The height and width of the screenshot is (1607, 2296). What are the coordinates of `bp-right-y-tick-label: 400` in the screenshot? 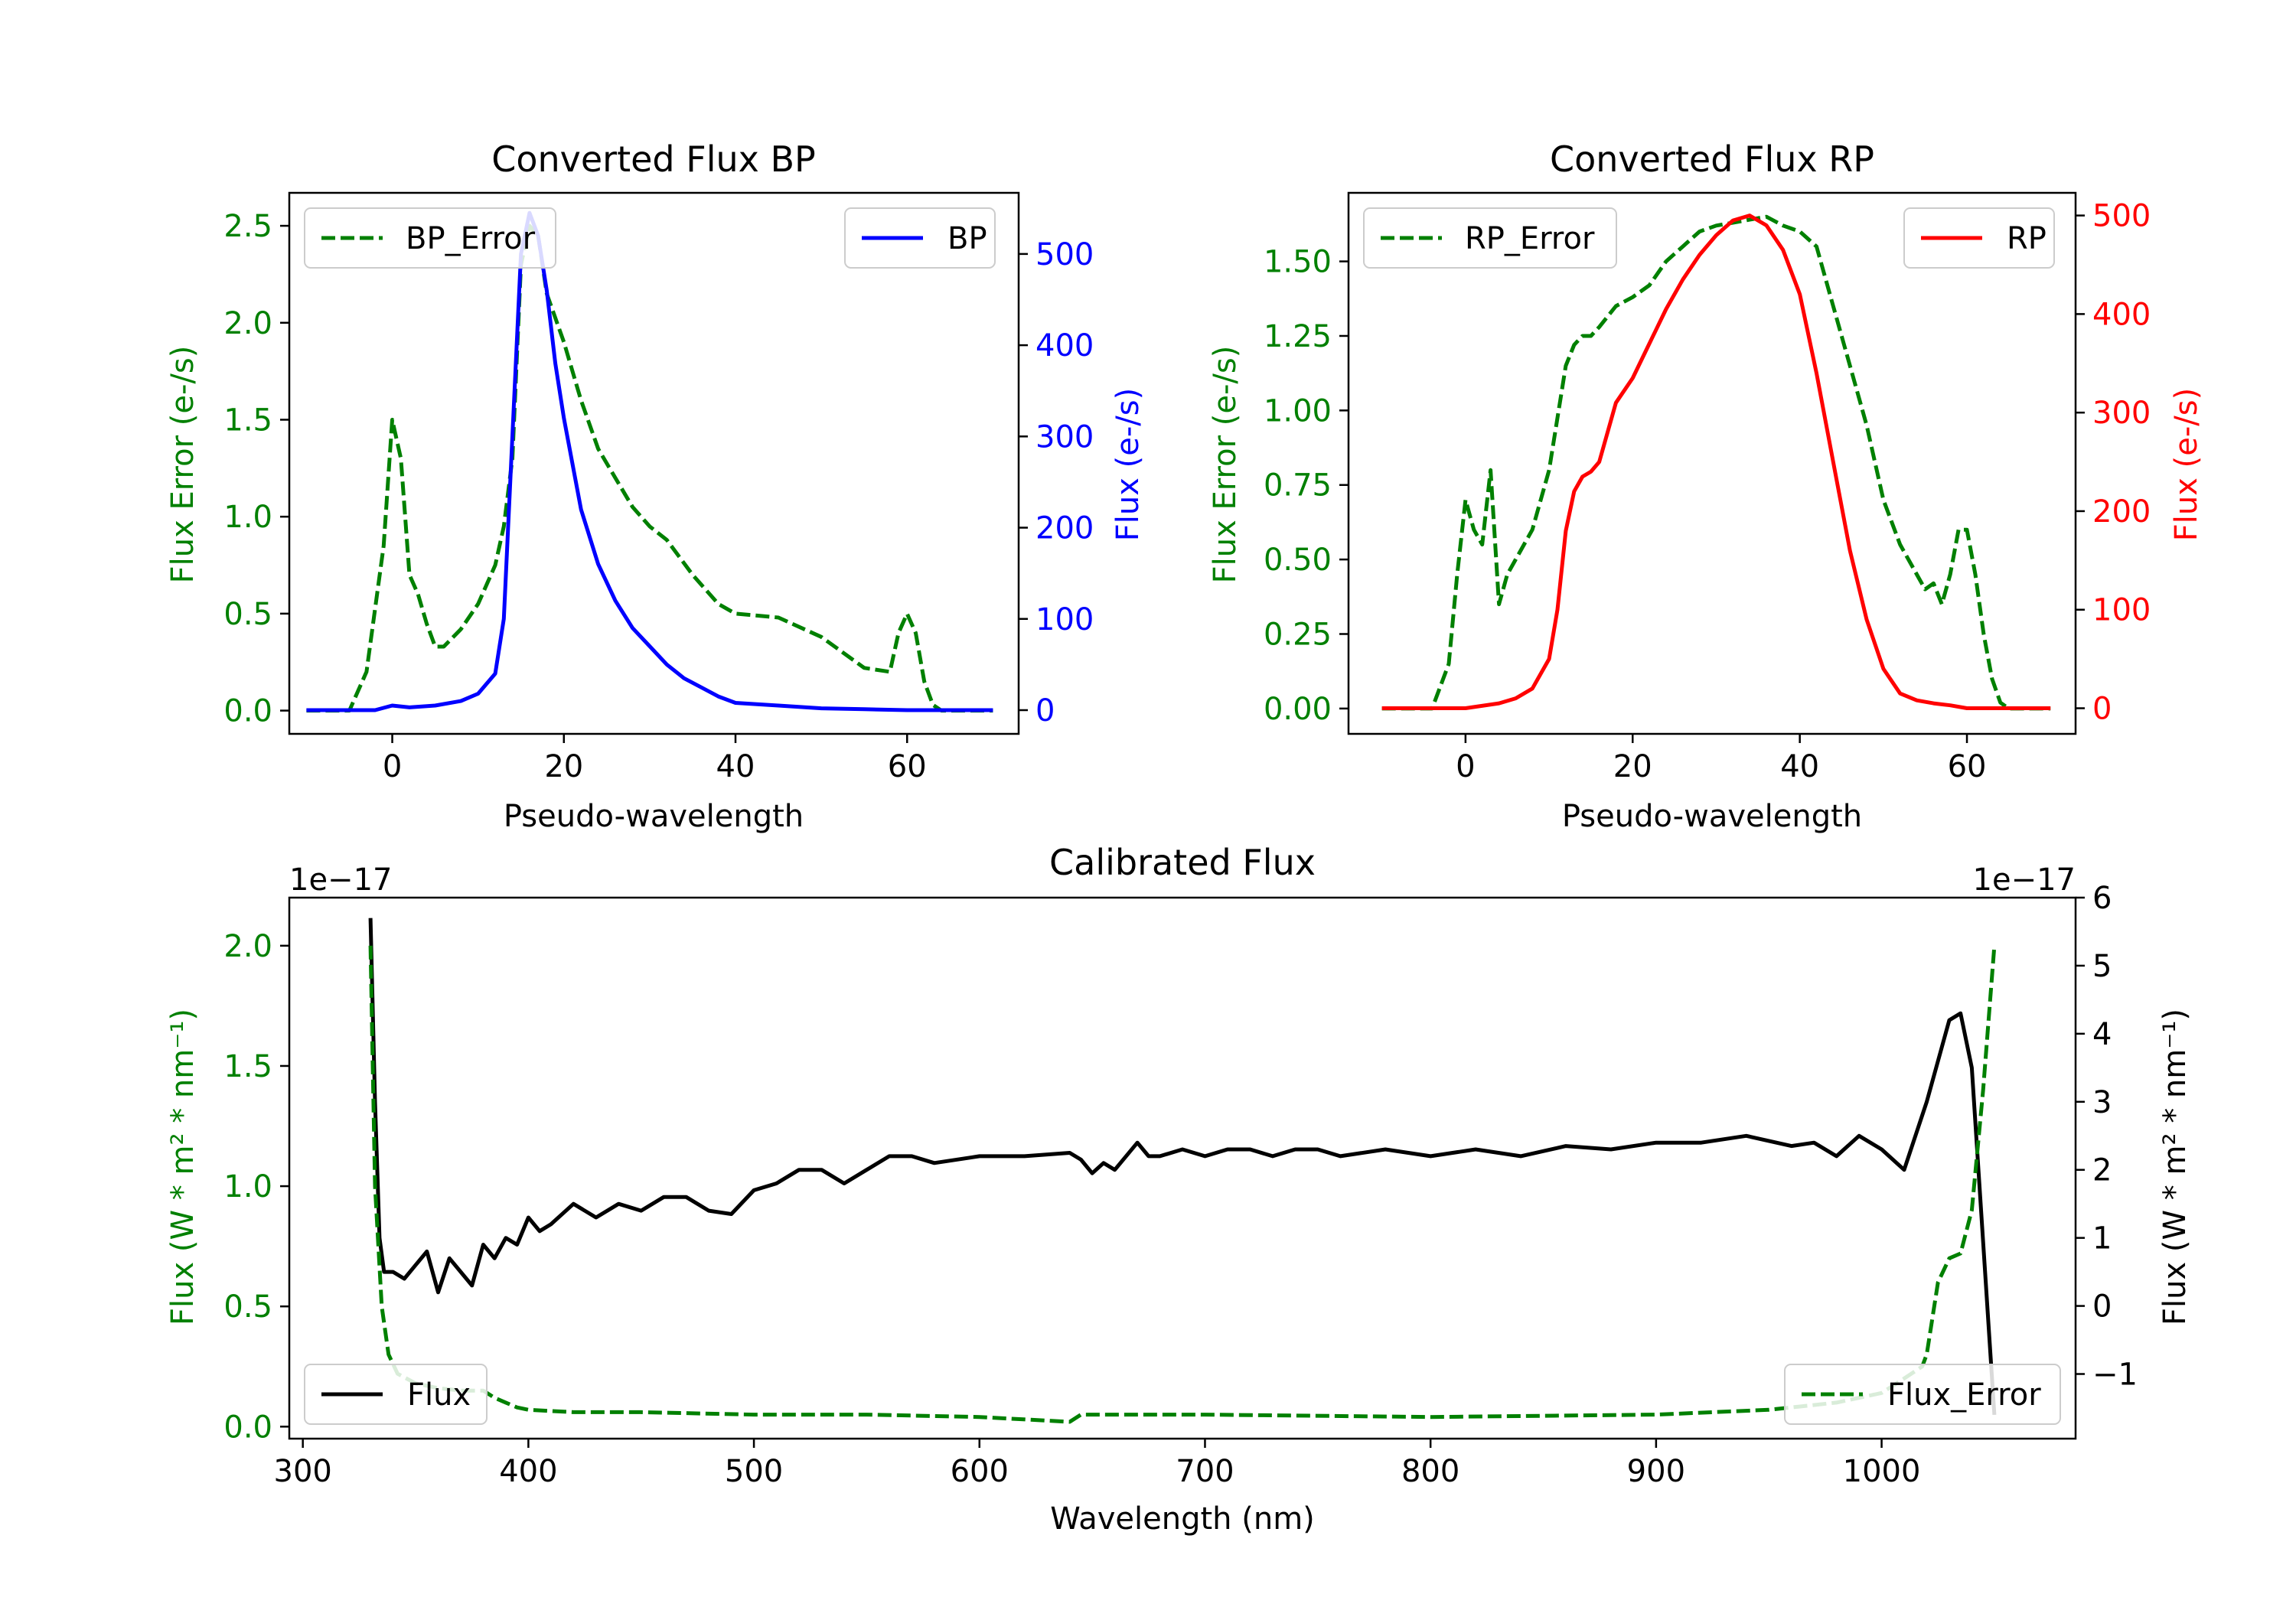 It's located at (1064, 345).